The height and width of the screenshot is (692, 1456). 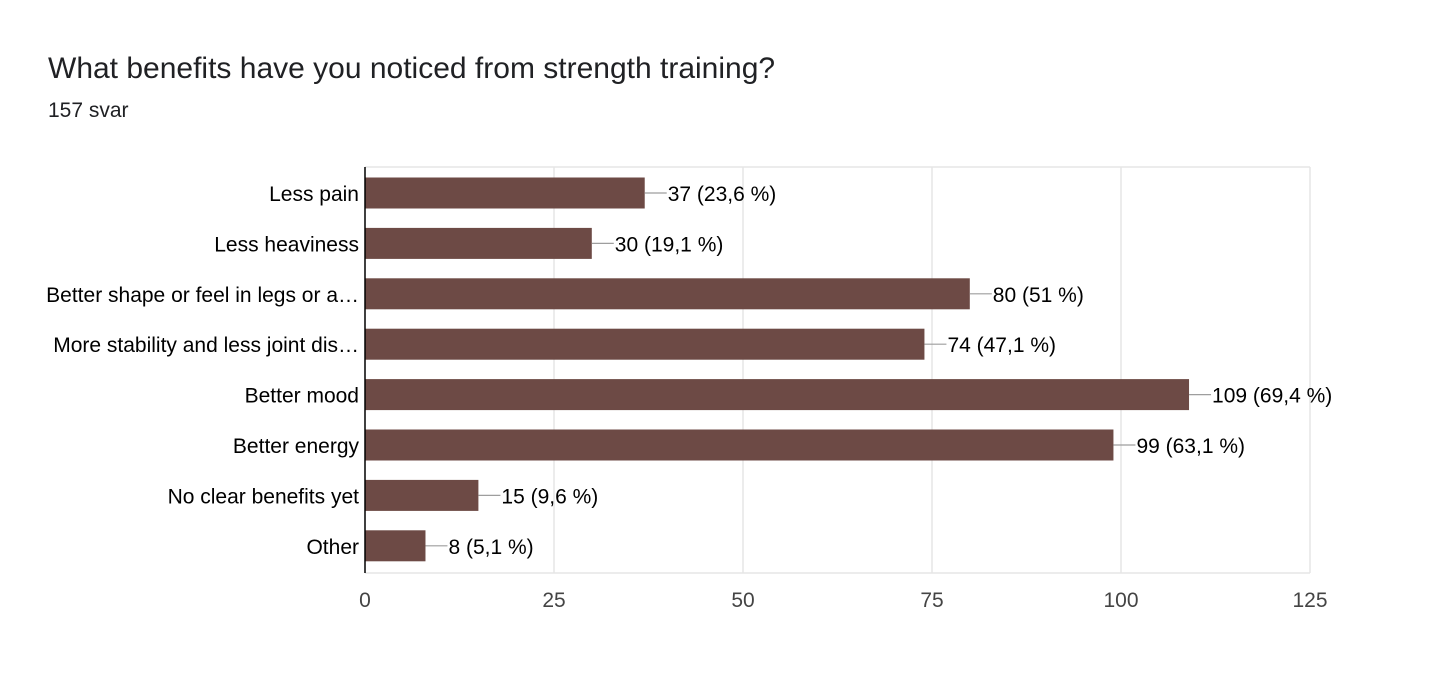 I want to click on category-label: Less heaviness, so click(x=286, y=244).